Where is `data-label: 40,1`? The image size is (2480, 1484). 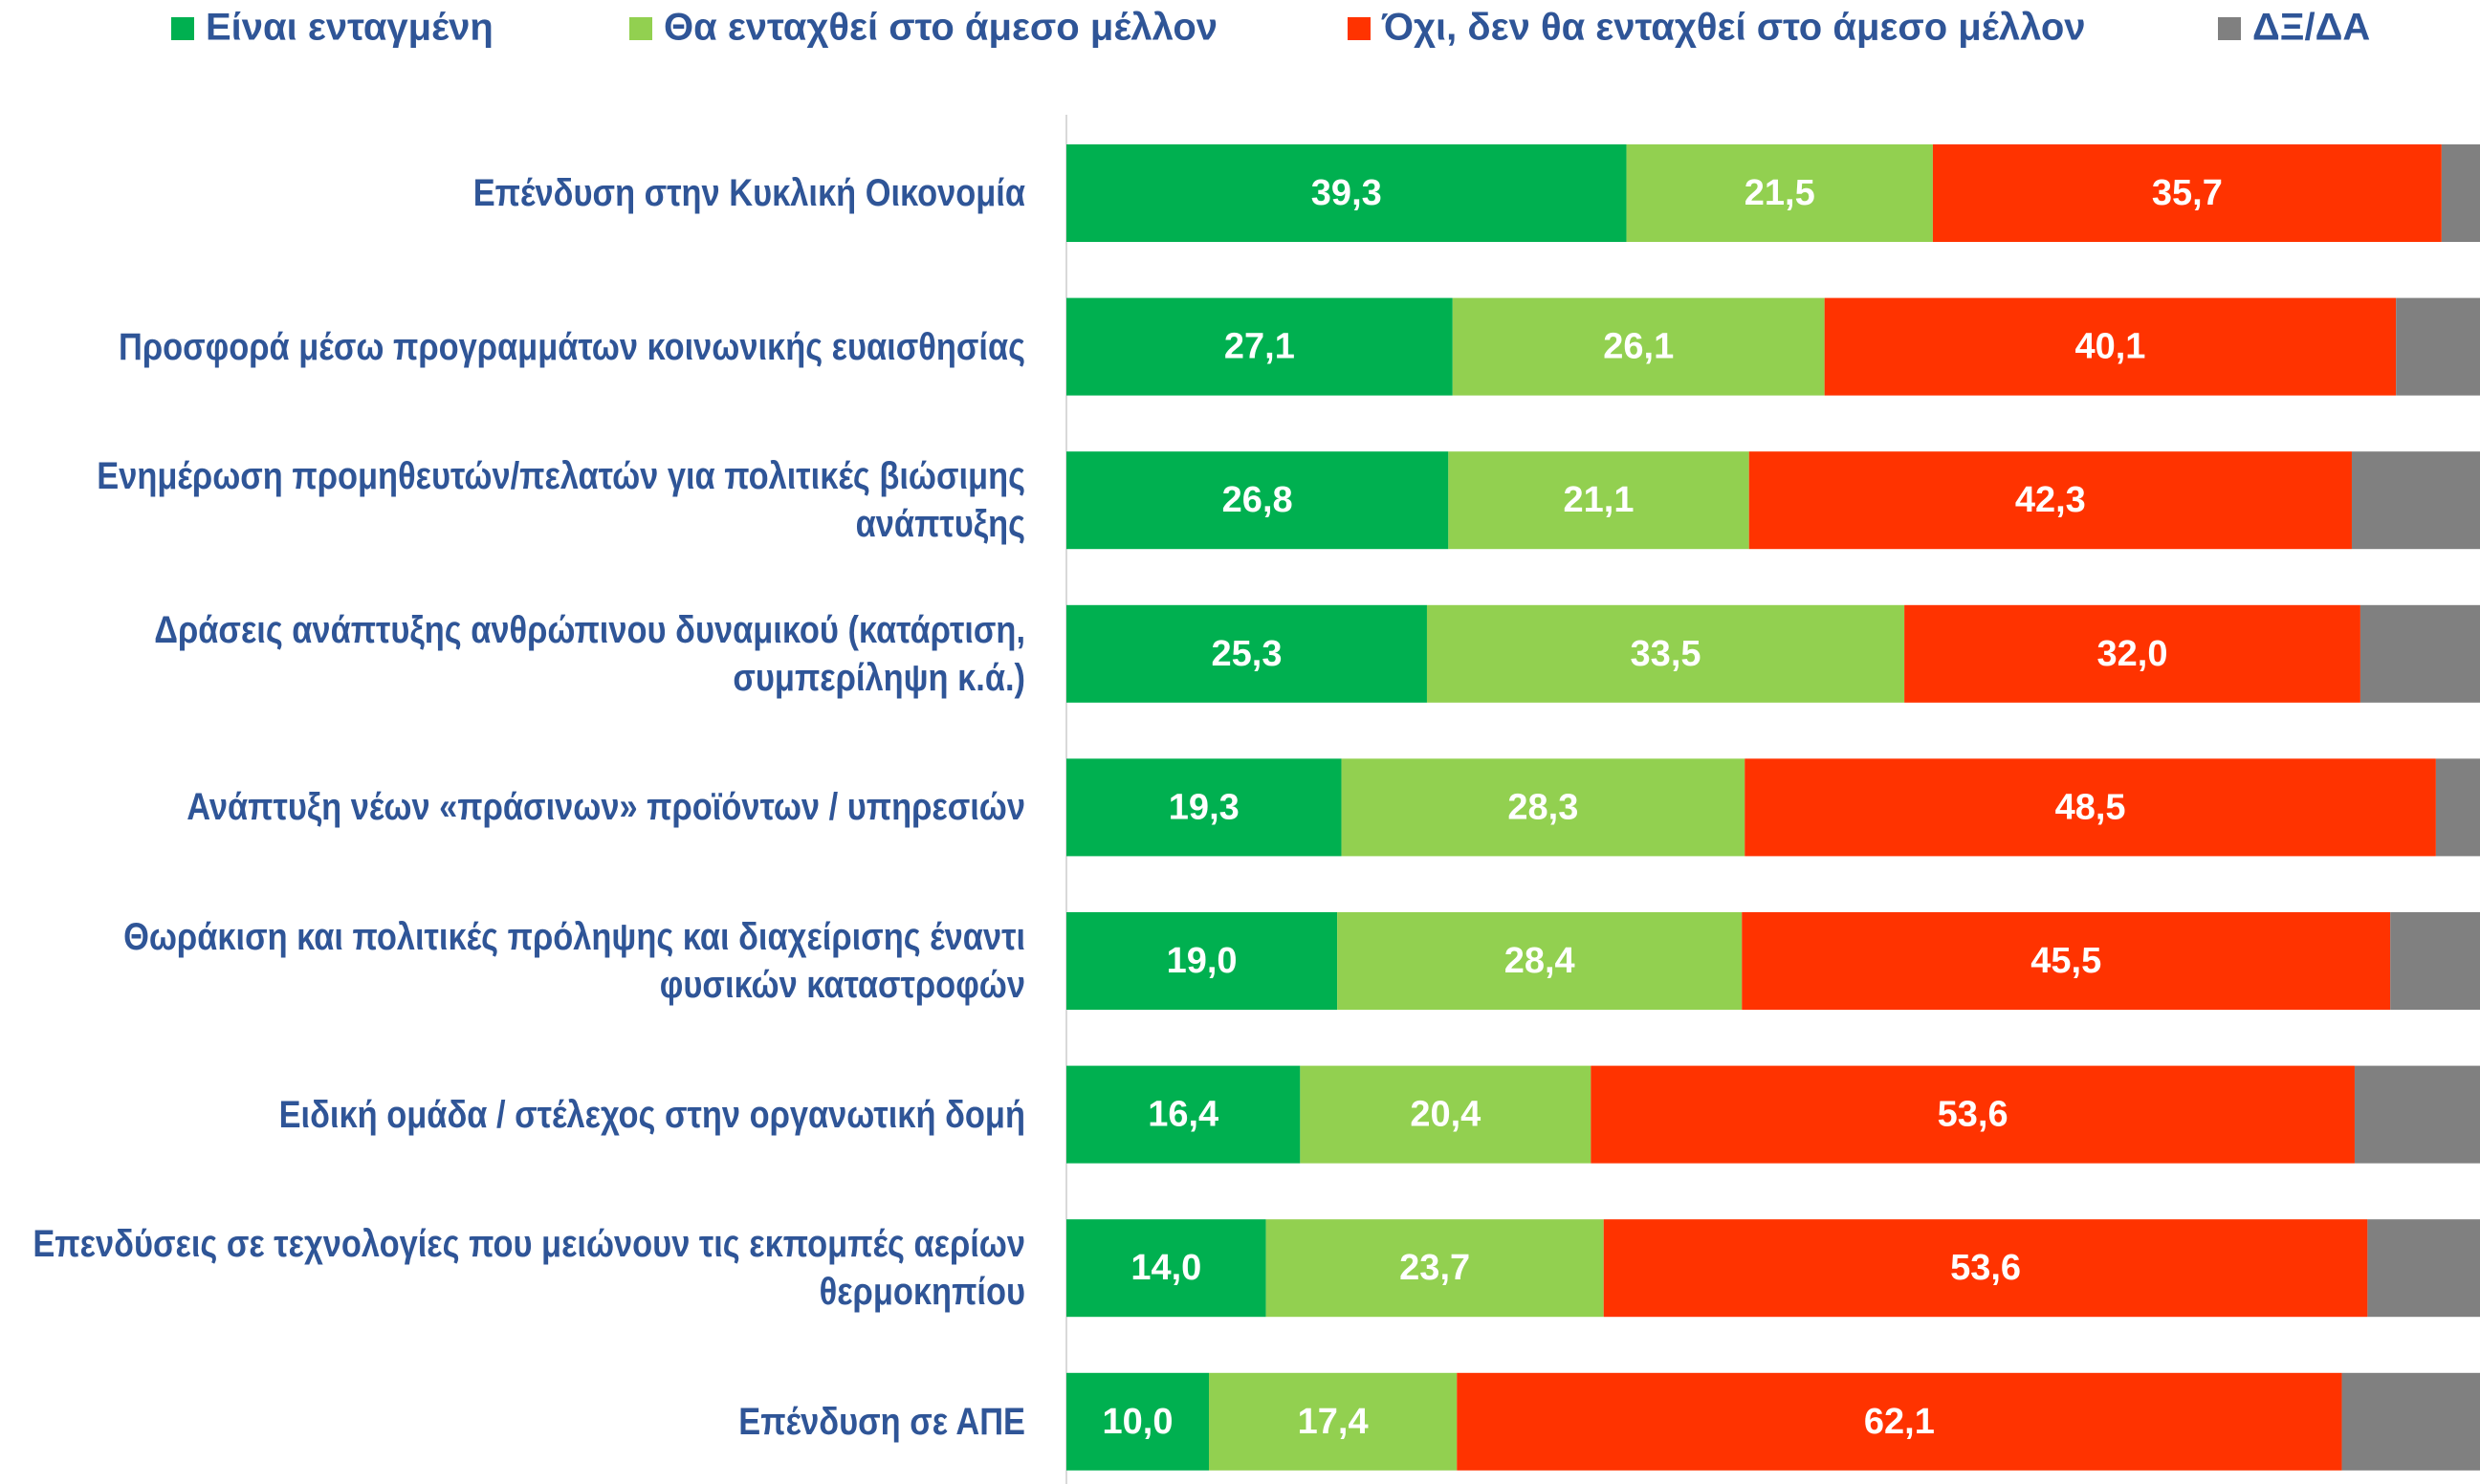 data-label: 40,1 is located at coordinates (2110, 347).